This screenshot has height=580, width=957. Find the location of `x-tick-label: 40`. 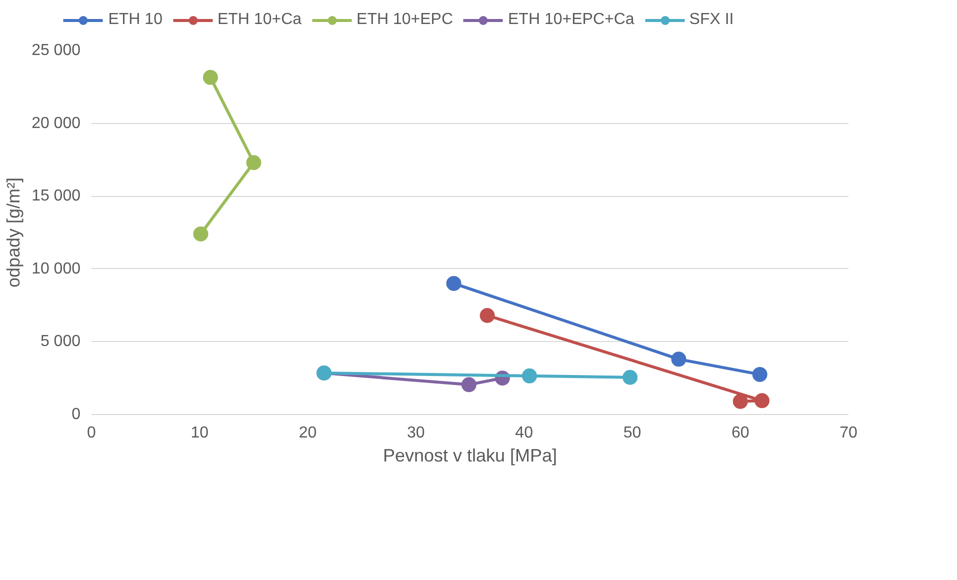

x-tick-label: 40 is located at coordinates (524, 433).